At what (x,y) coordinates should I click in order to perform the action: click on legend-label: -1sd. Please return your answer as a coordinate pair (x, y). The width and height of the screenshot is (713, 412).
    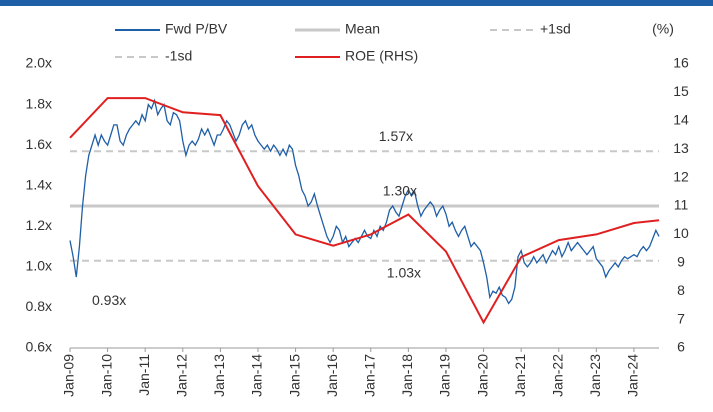
    Looking at the image, I should click on (178, 56).